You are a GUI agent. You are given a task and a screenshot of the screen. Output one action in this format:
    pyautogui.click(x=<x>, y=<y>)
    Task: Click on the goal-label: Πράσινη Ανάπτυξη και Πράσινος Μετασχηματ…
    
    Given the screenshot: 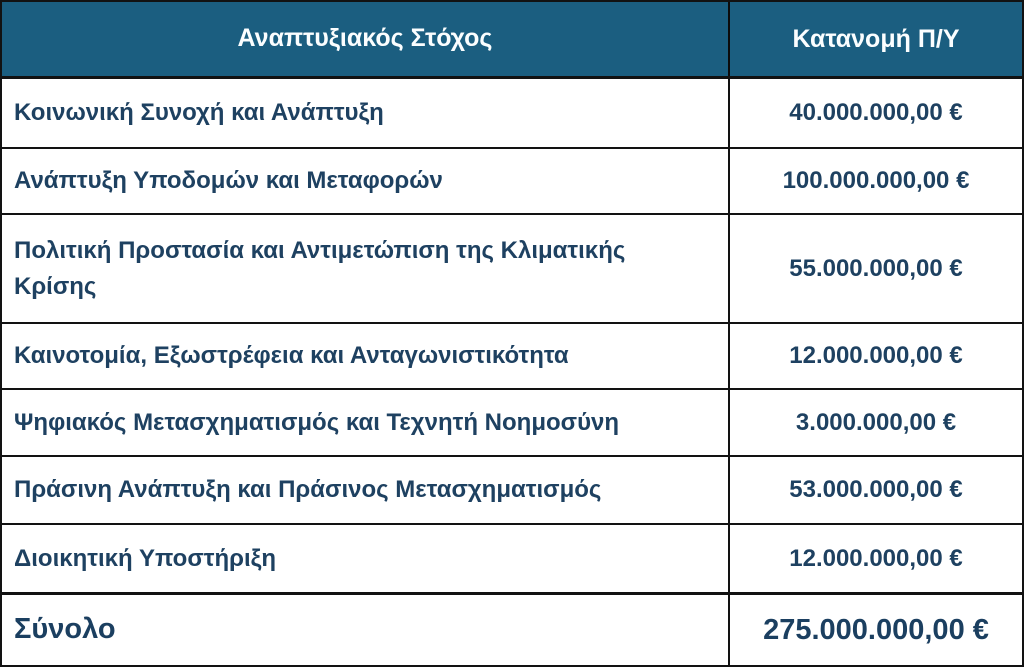 What is the action you would take?
    pyautogui.click(x=366, y=490)
    